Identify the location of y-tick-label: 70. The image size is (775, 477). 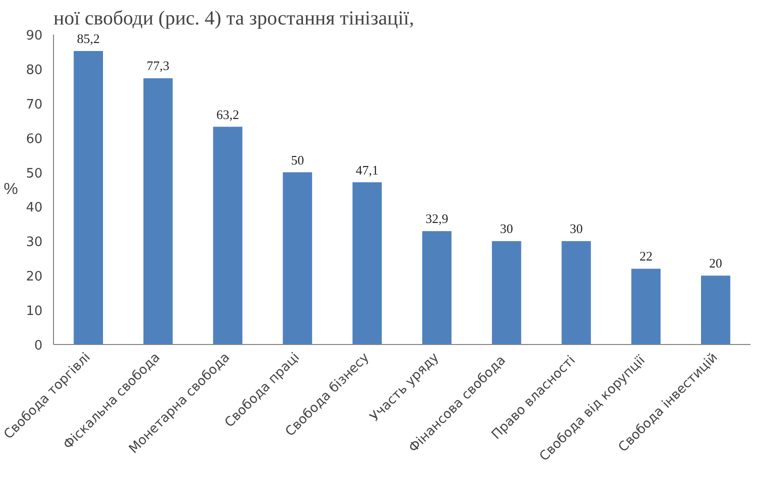
(34, 104).